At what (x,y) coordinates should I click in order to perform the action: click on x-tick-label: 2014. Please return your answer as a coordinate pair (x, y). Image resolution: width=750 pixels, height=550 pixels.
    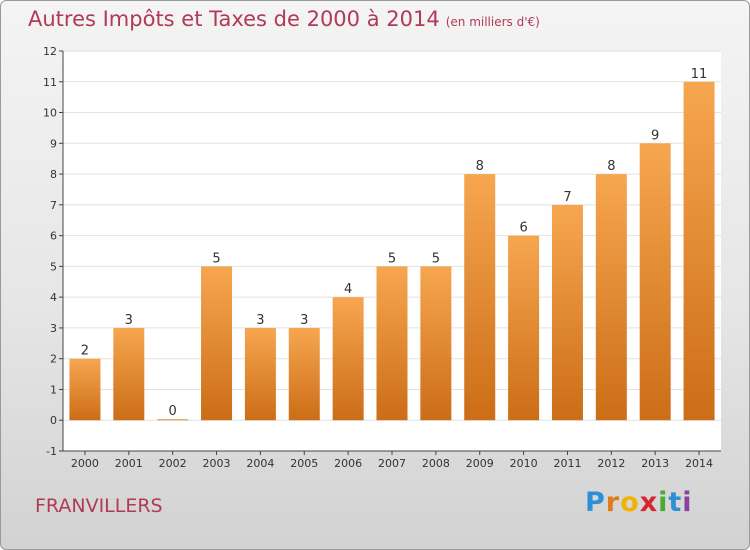
    Looking at the image, I should click on (699, 463).